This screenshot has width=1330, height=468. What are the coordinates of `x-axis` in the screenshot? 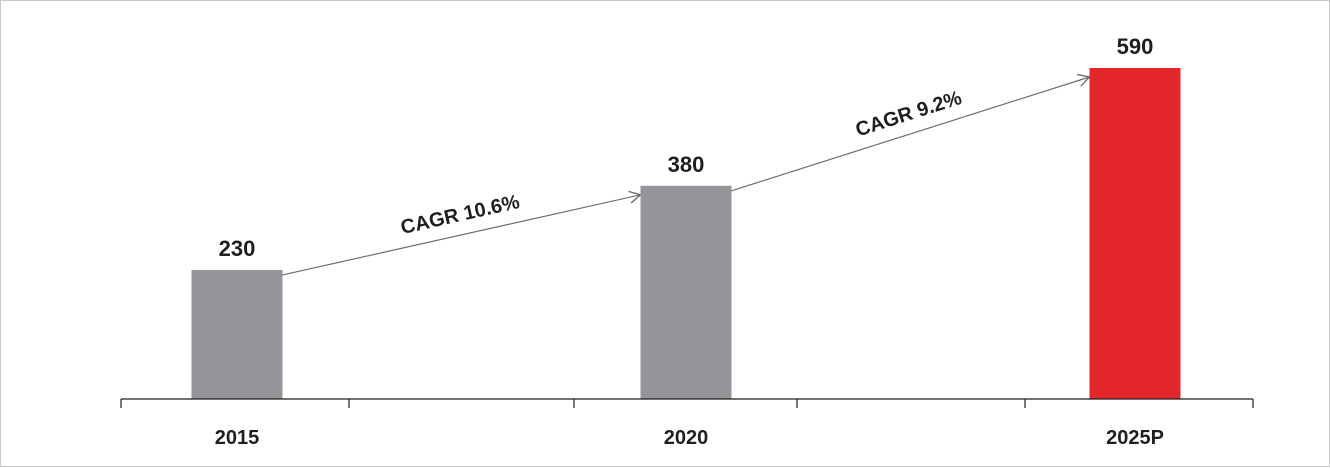 It's located at (687, 403).